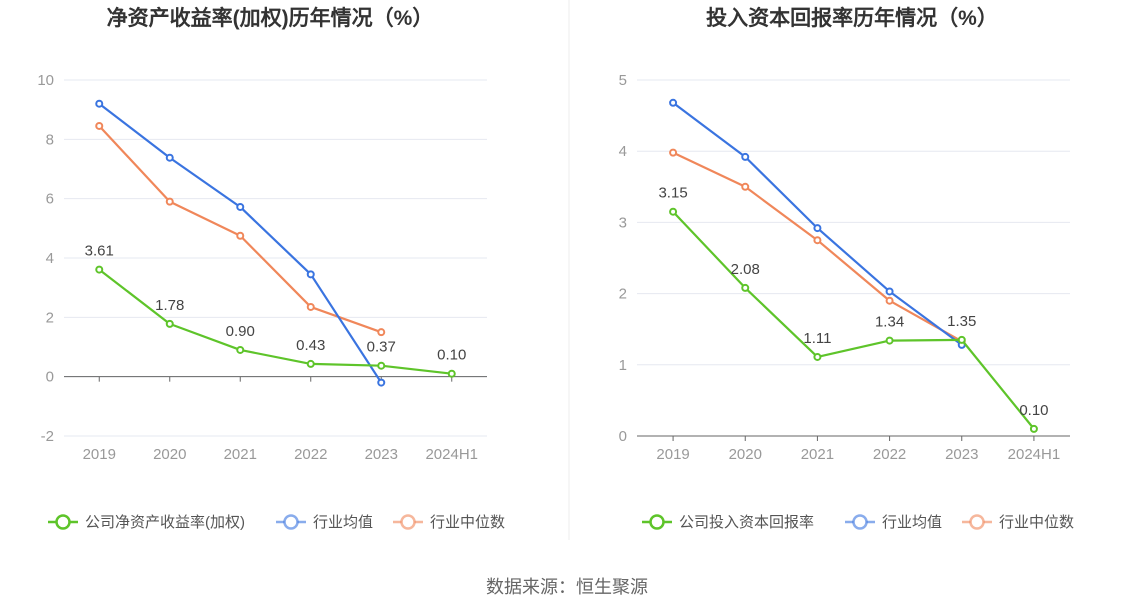  I want to click on y-tick-label: -2, so click(47, 436).